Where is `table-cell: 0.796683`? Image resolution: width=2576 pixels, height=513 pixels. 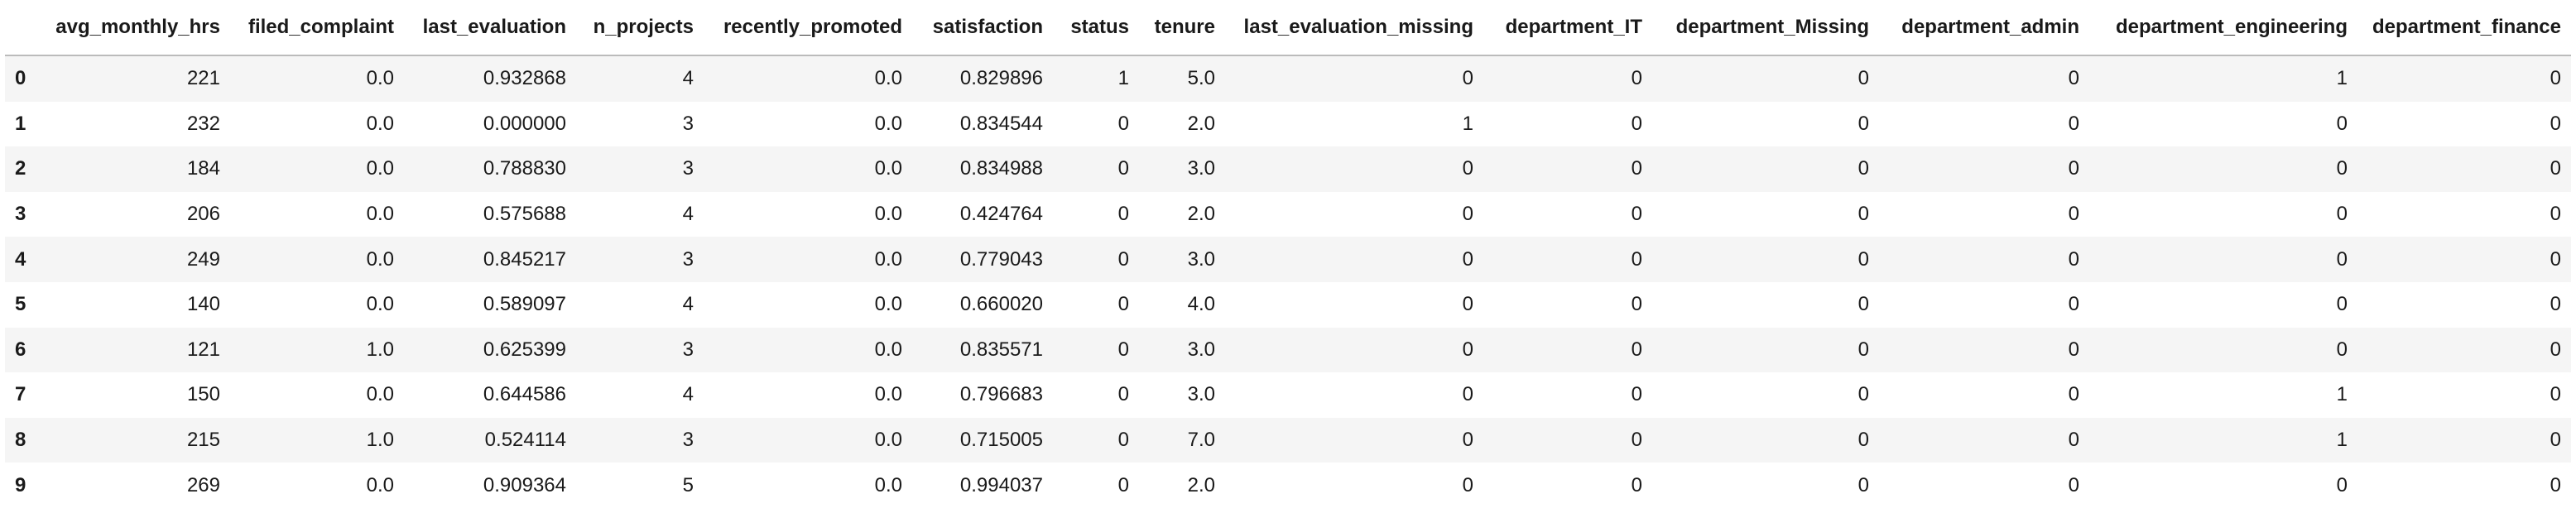
table-cell: 0.796683 is located at coordinates (1001, 394).